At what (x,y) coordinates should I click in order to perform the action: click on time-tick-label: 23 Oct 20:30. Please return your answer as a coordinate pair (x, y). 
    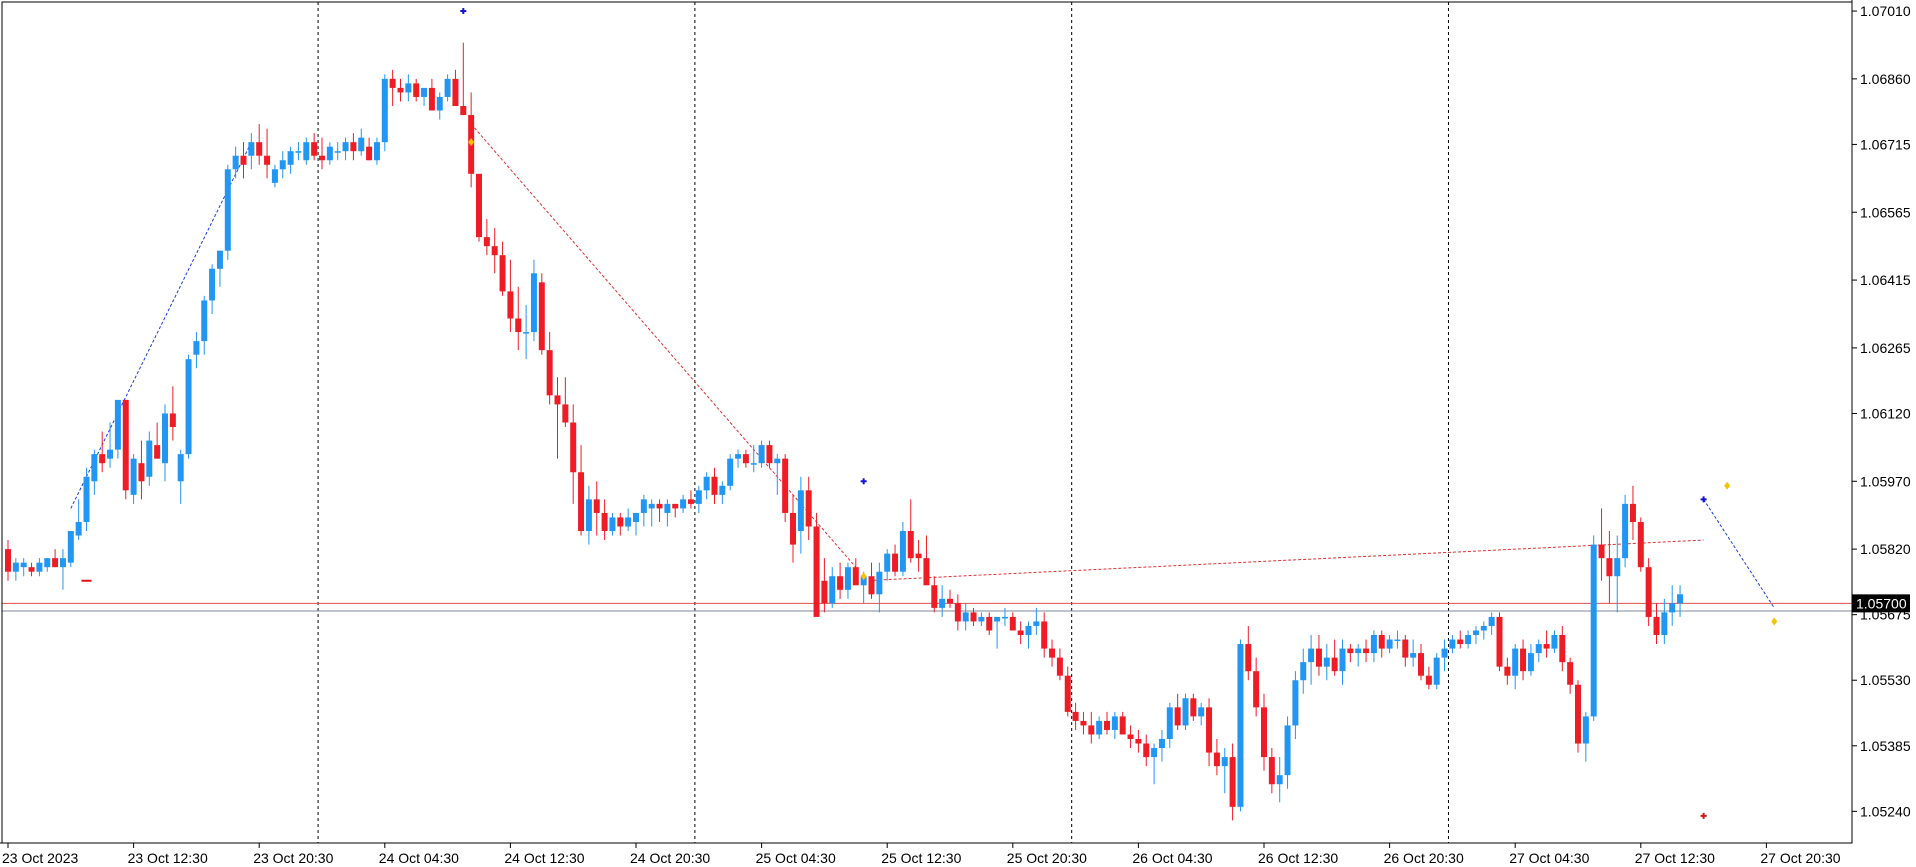
    Looking at the image, I should click on (293, 858).